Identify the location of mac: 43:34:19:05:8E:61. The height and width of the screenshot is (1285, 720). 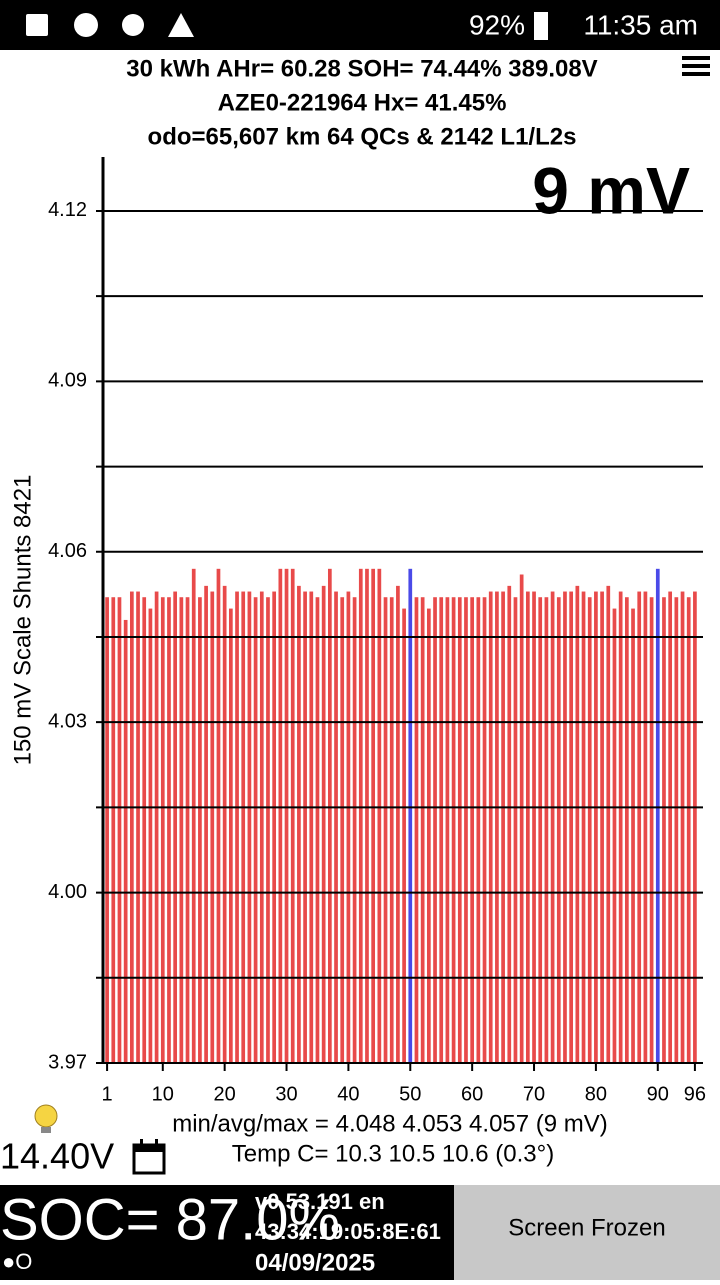
(348, 1231).